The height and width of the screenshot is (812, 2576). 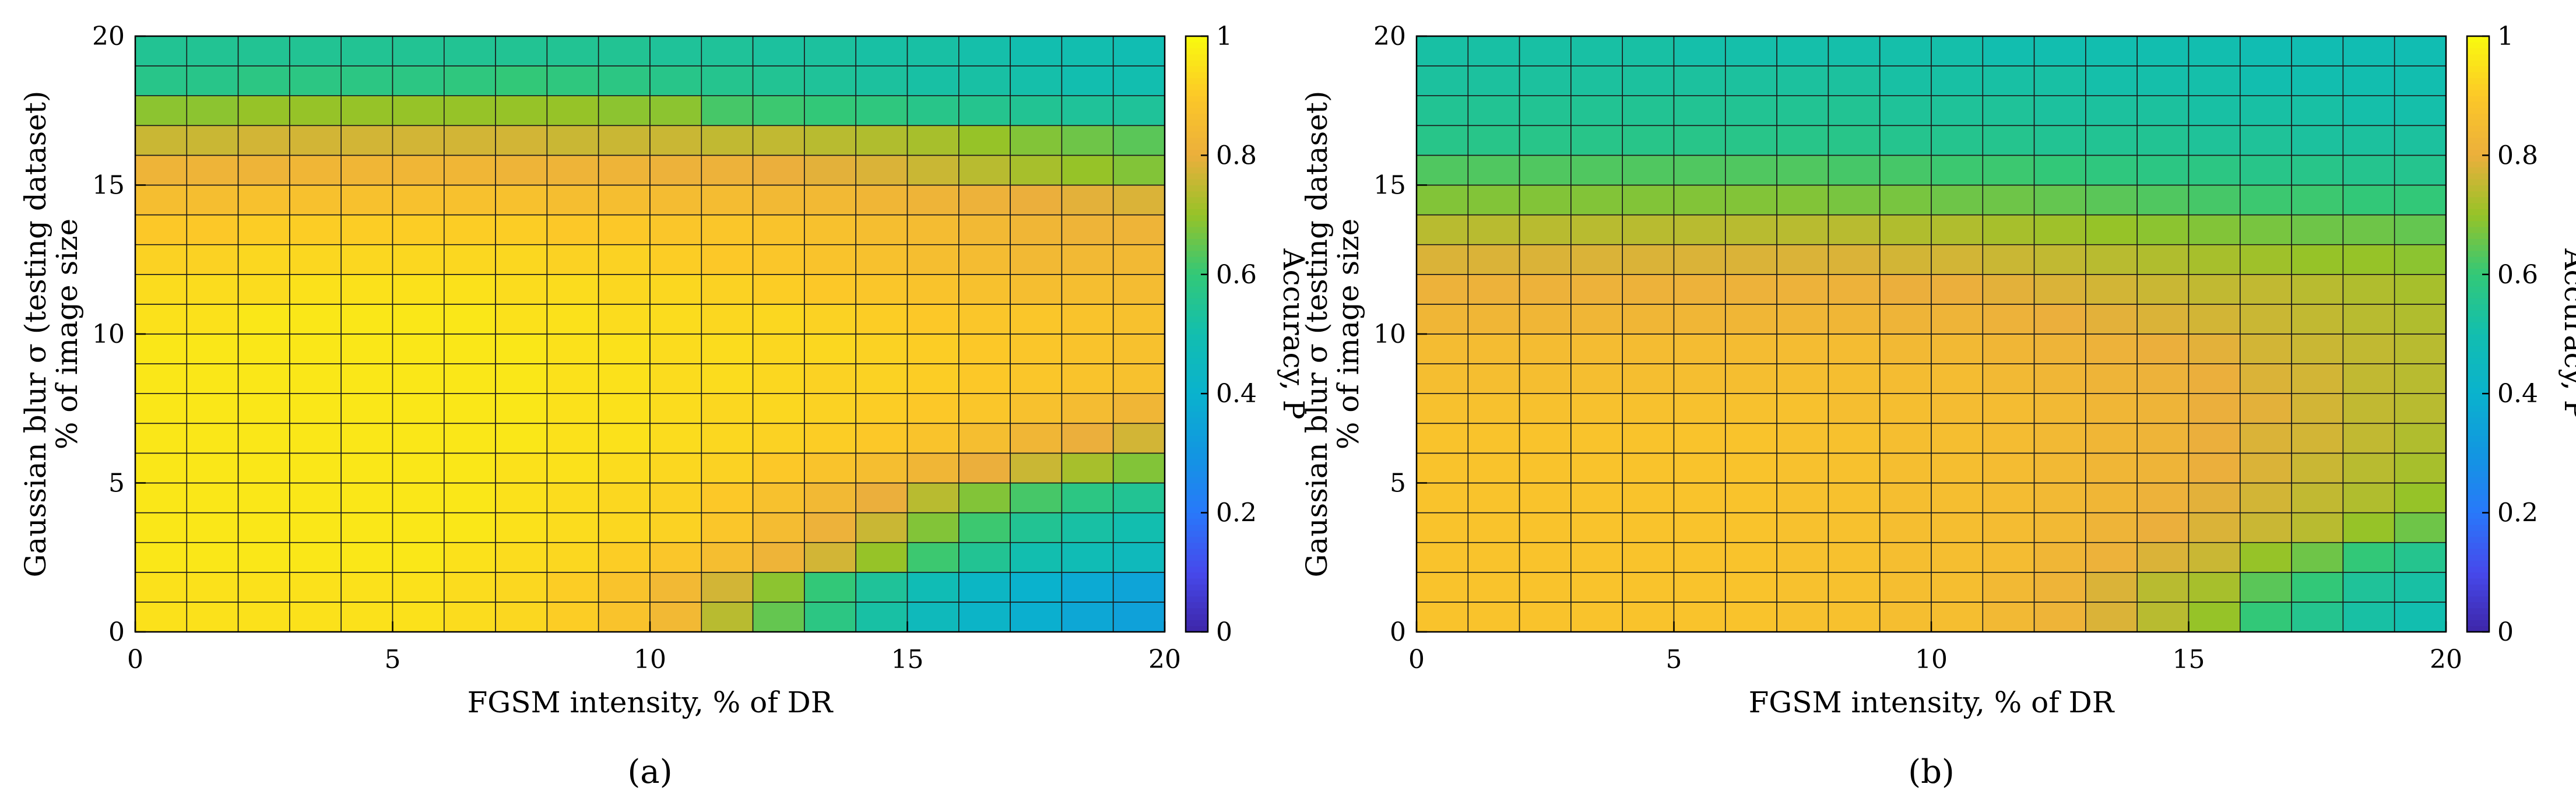 What do you see at coordinates (116, 483) in the screenshot?
I see `y-tick-label: 5` at bounding box center [116, 483].